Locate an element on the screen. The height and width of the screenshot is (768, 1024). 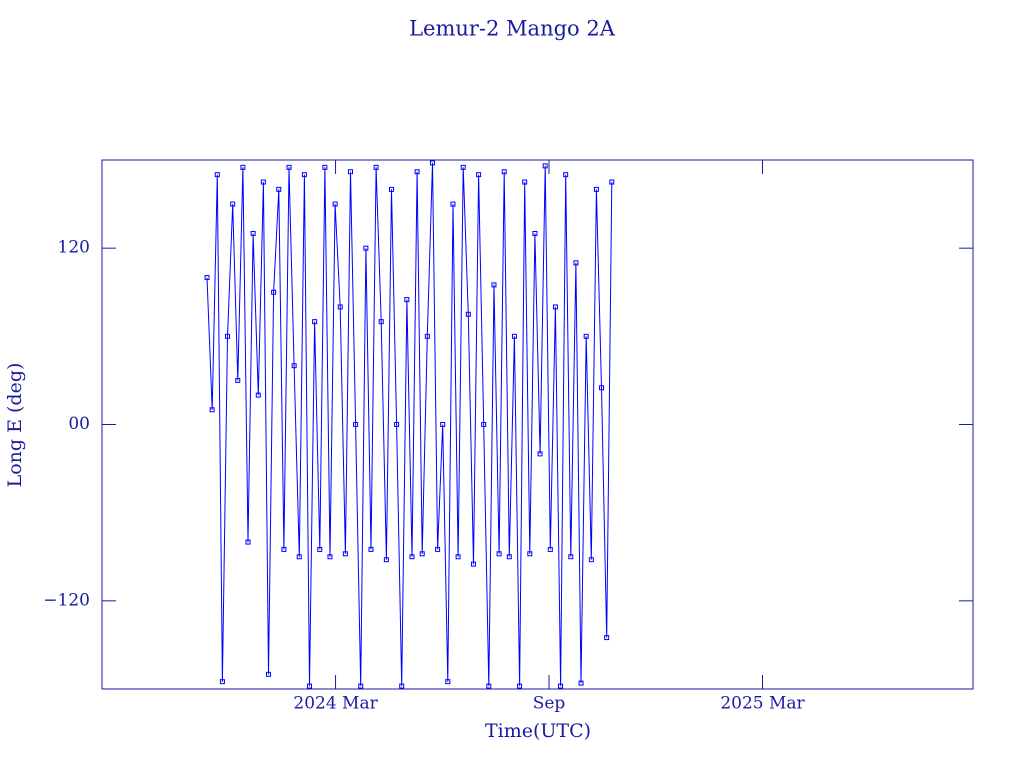
x-tick-label: 2025 Mar is located at coordinates (762, 704).